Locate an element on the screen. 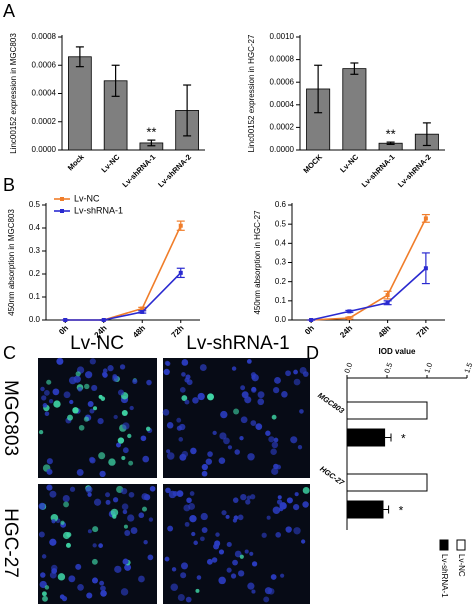 Image resolution: width=472 pixels, height=604 pixels. y-tick-label: 0.0 is located at coordinates (35, 319).